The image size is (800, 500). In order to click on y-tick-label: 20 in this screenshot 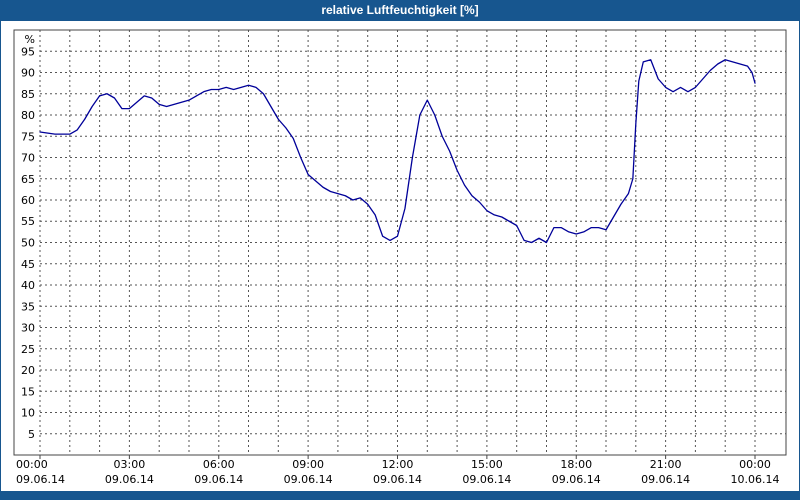, I will do `click(28, 370)`.